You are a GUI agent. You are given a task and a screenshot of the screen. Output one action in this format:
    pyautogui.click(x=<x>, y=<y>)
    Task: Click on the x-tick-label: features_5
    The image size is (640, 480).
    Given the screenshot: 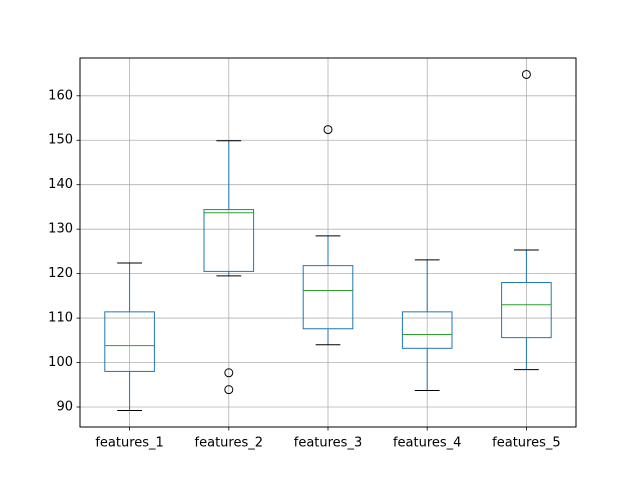 What is the action you would take?
    pyautogui.click(x=526, y=443)
    